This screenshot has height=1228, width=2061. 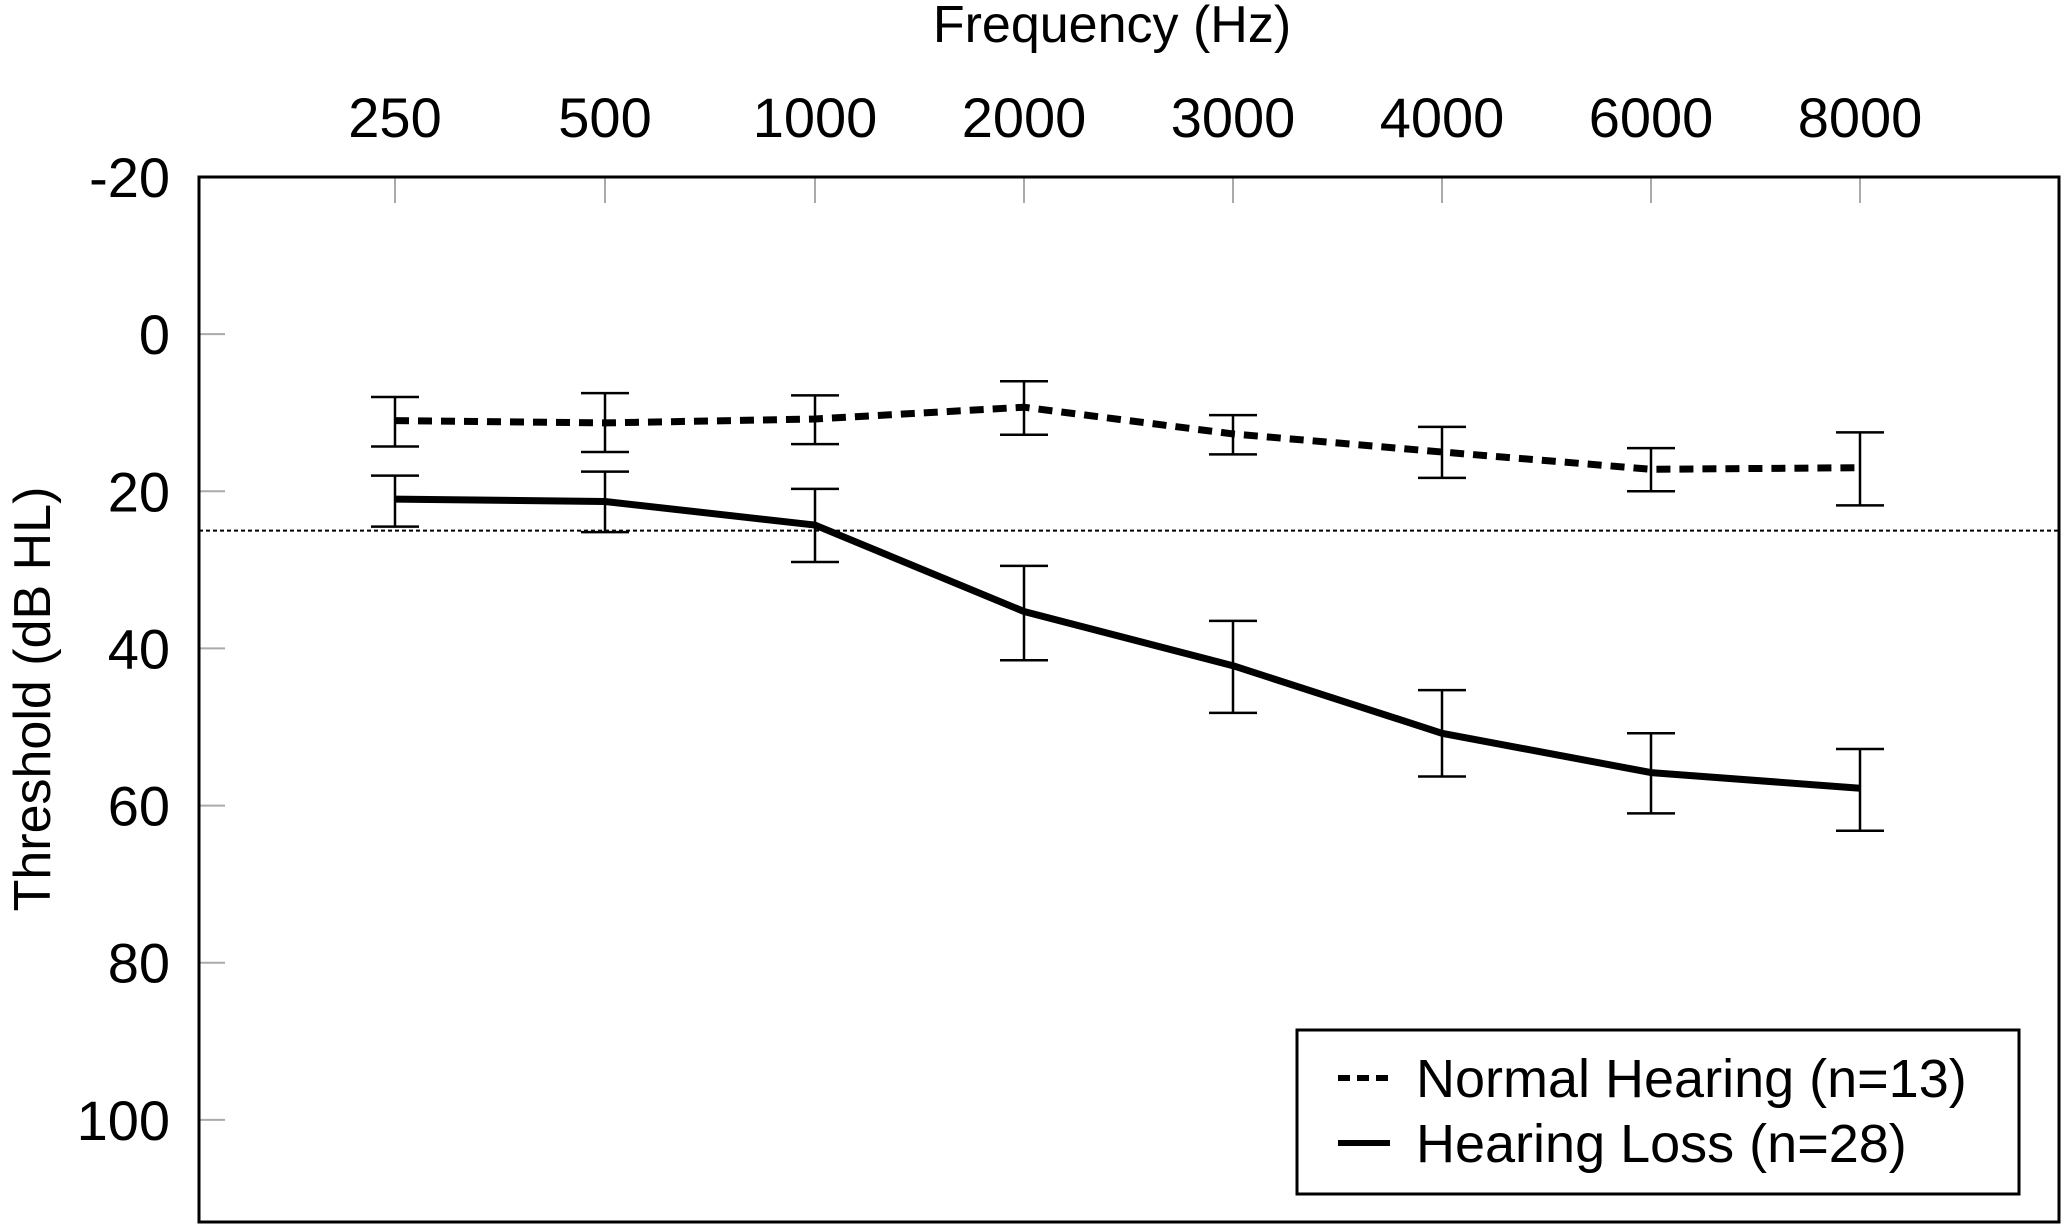 I want to click on x-tick-label: 250, so click(x=394, y=117).